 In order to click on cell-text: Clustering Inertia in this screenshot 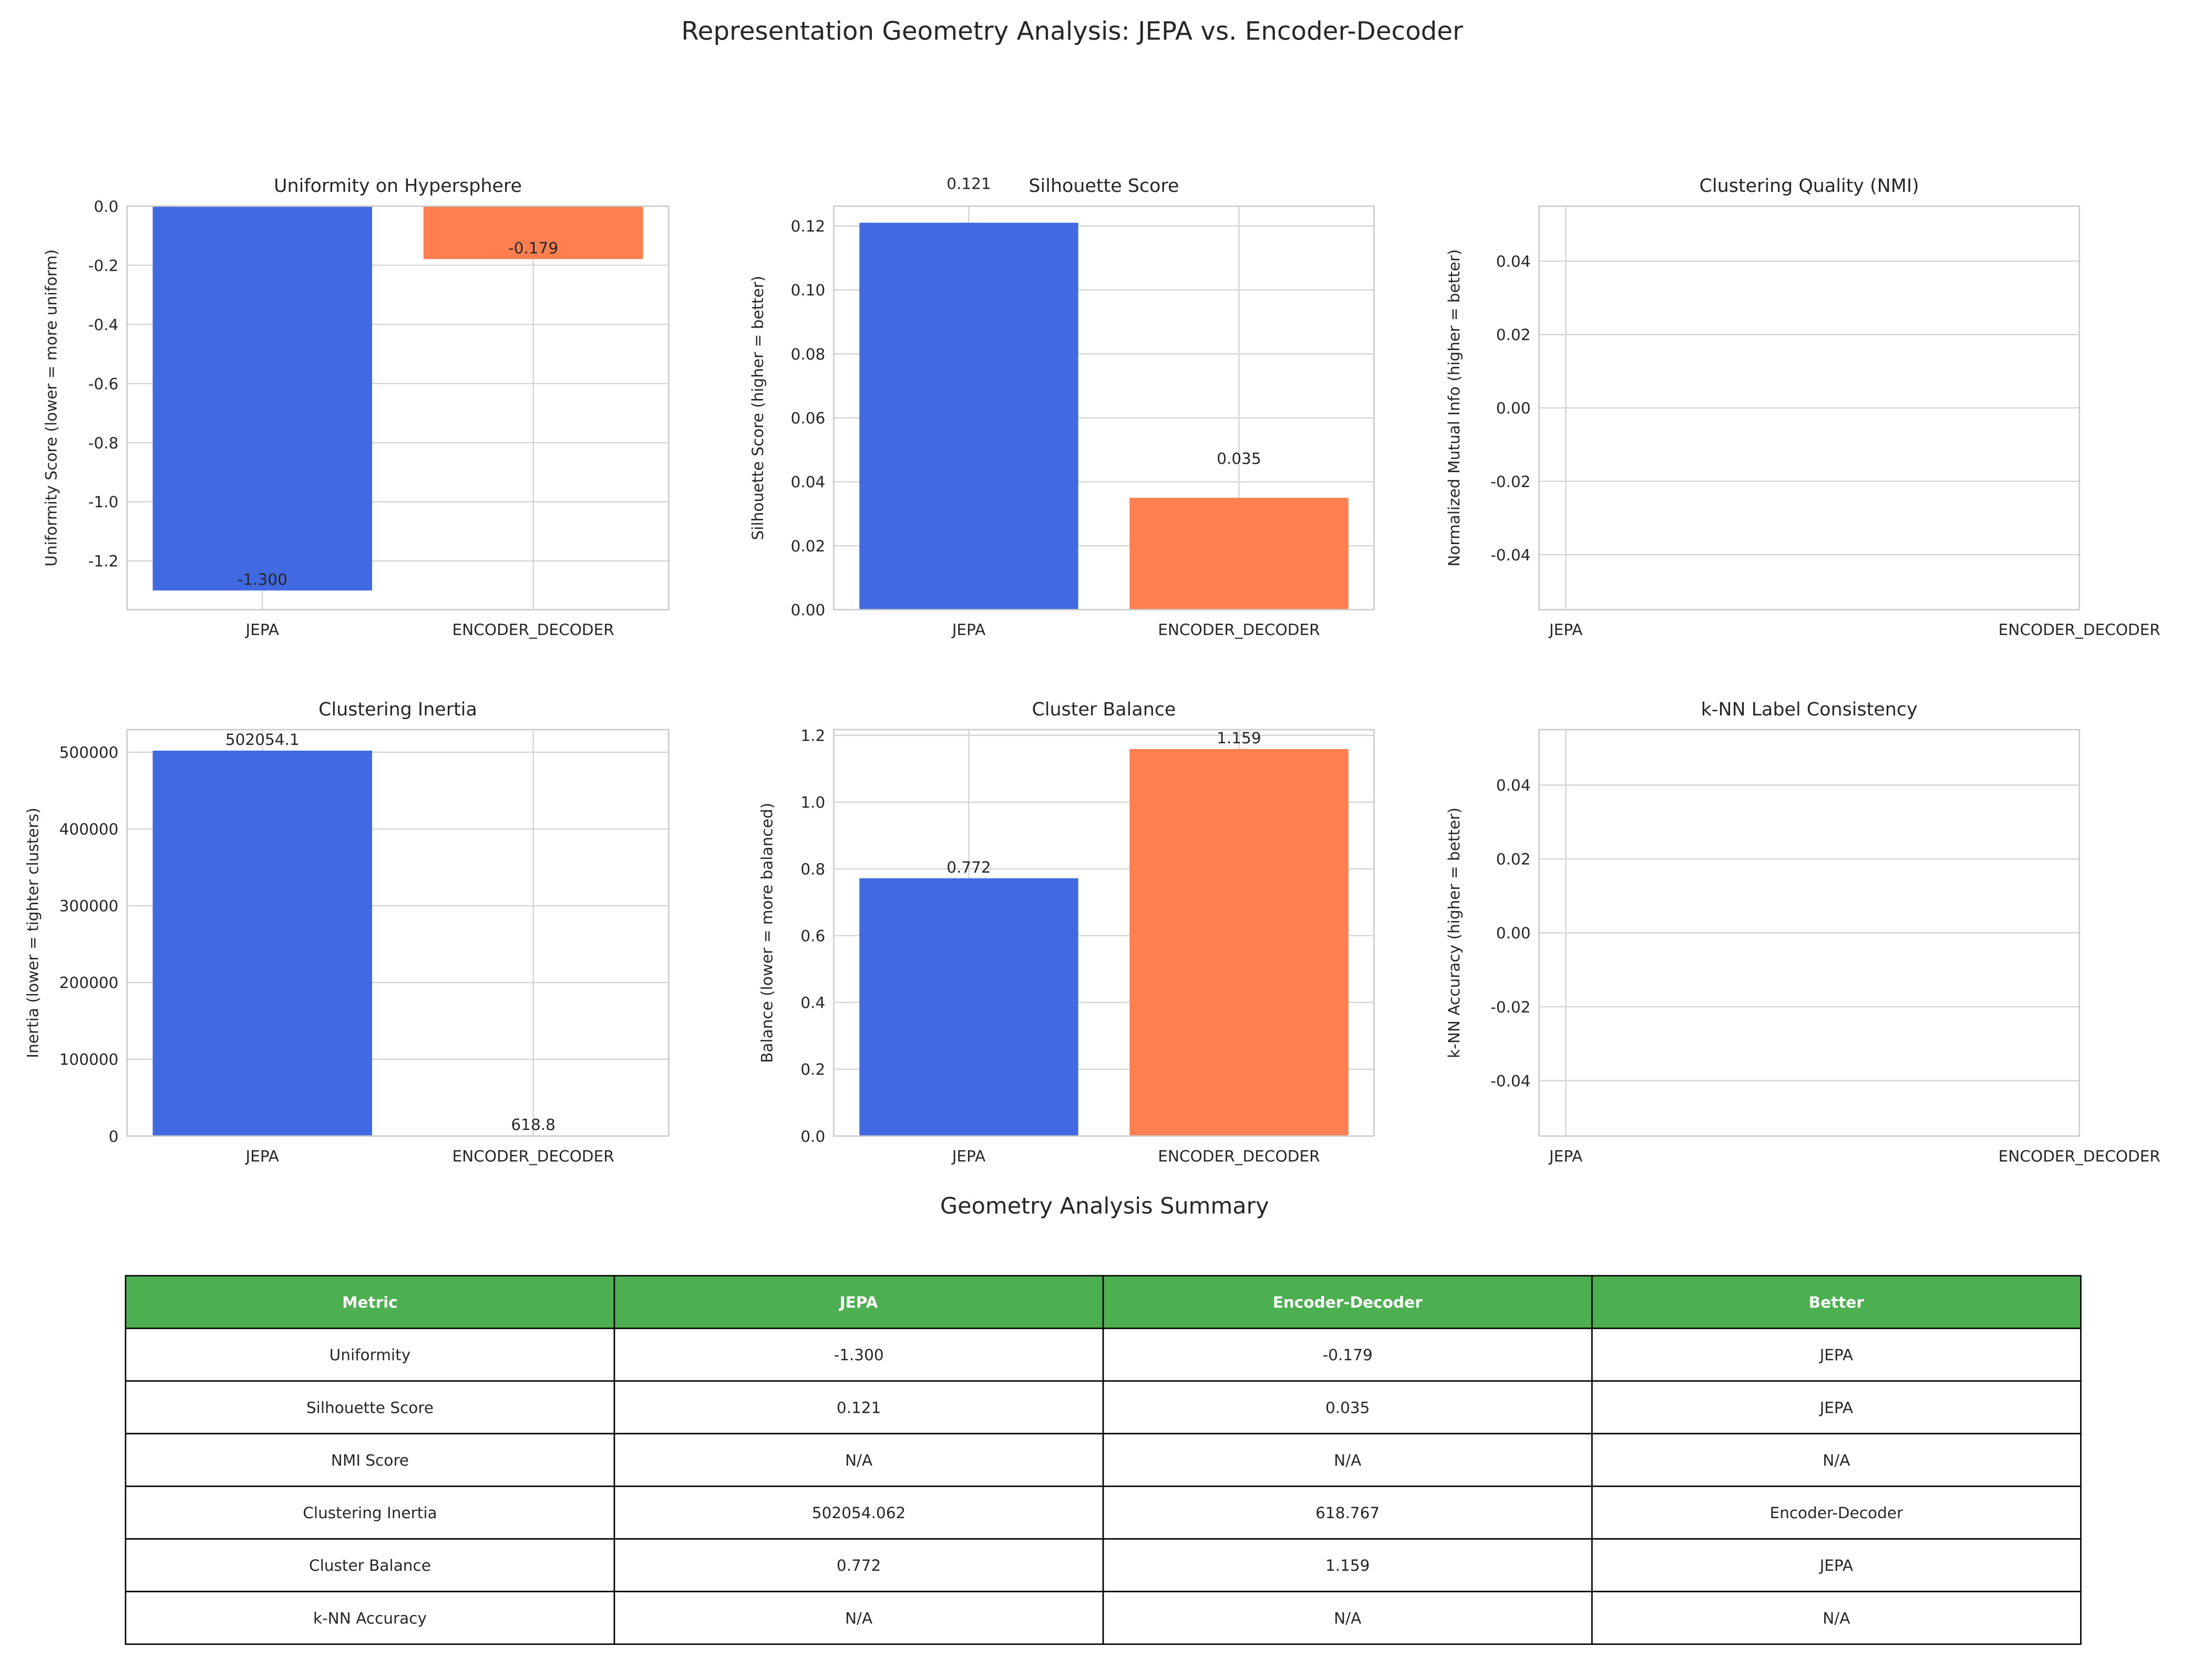, I will do `click(370, 1513)`.